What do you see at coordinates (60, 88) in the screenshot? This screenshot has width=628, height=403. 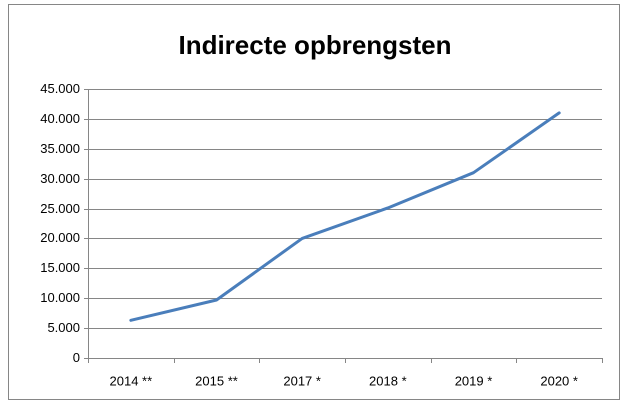 I see `y-tick-label: 45.000` at bounding box center [60, 88].